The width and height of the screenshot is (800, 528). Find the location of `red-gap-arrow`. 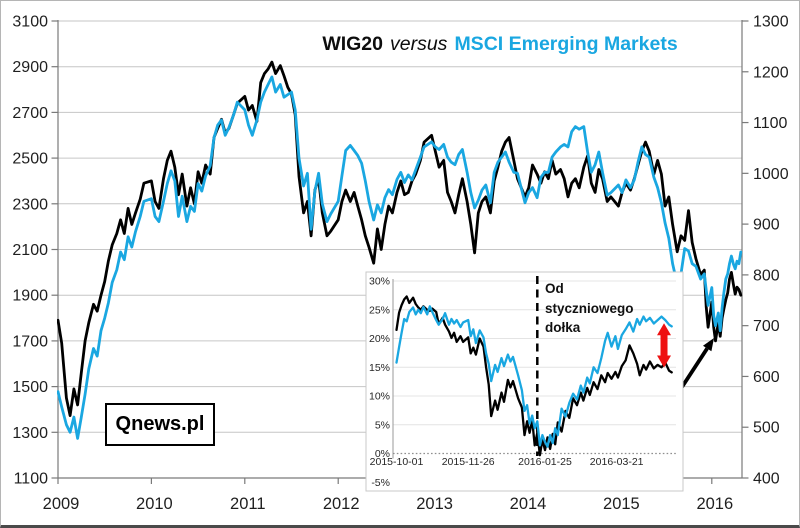

red-gap-arrow is located at coordinates (664, 345).